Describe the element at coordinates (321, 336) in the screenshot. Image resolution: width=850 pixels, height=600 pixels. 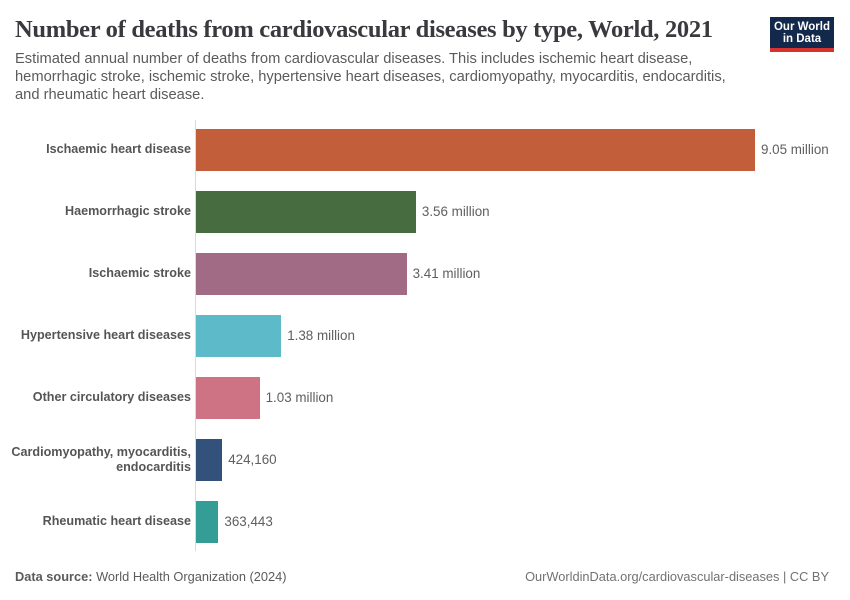
I see `bar-value-label: 1.38 million` at that location.